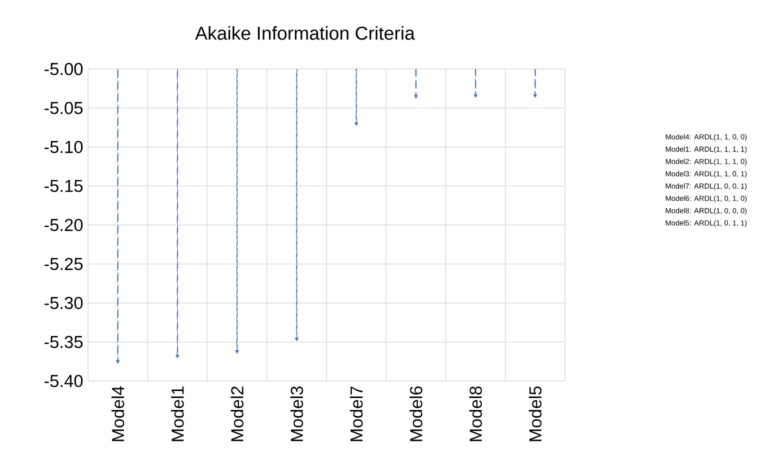 This screenshot has height=450, width=765. I want to click on y-tick-label: -5.20, so click(63, 225).